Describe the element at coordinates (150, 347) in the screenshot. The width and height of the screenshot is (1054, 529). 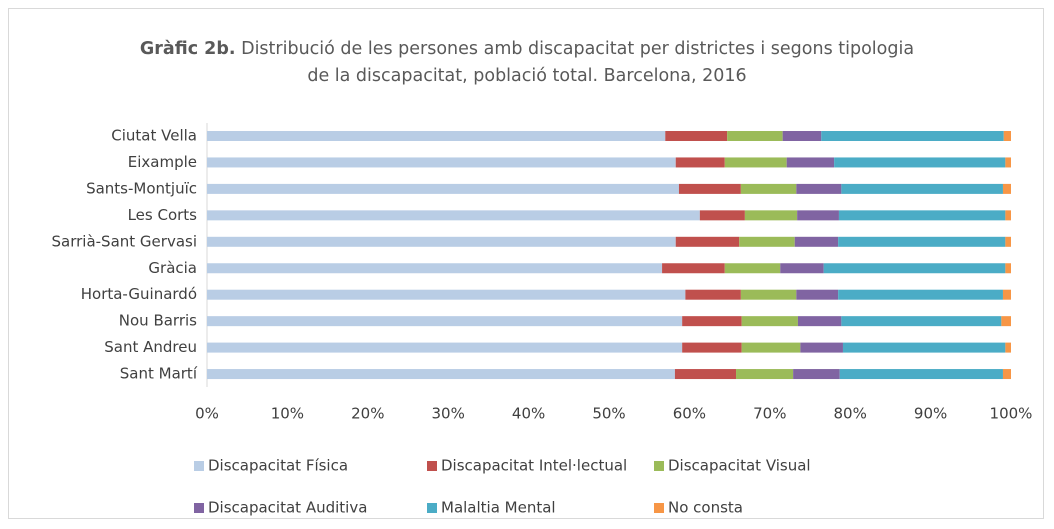
I see `y-tick-label: Sant Andreu` at that location.